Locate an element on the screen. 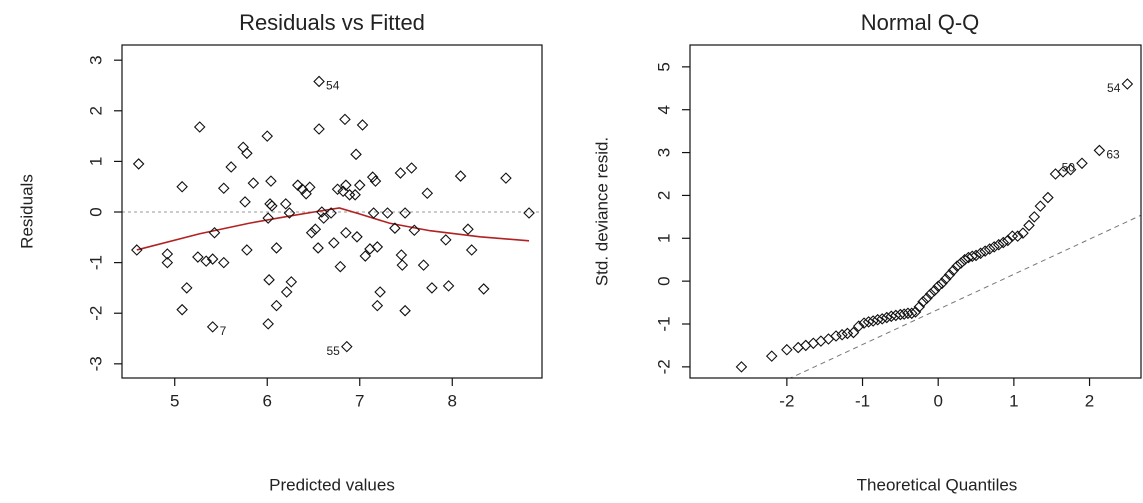 The width and height of the screenshot is (1143, 503). point-label: 54 is located at coordinates (333, 86).